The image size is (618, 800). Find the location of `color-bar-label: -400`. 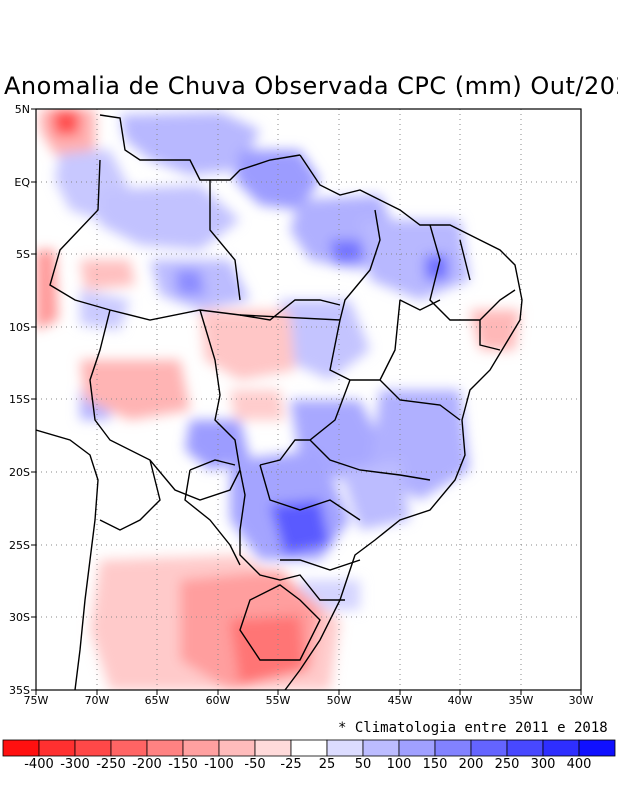

color-bar-label: -400 is located at coordinates (39, 764).